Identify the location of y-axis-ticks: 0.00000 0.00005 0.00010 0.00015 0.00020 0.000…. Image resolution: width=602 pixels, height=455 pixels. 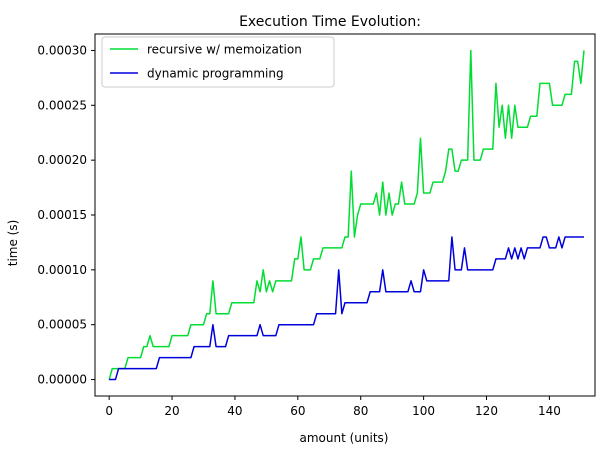
(66, 215).